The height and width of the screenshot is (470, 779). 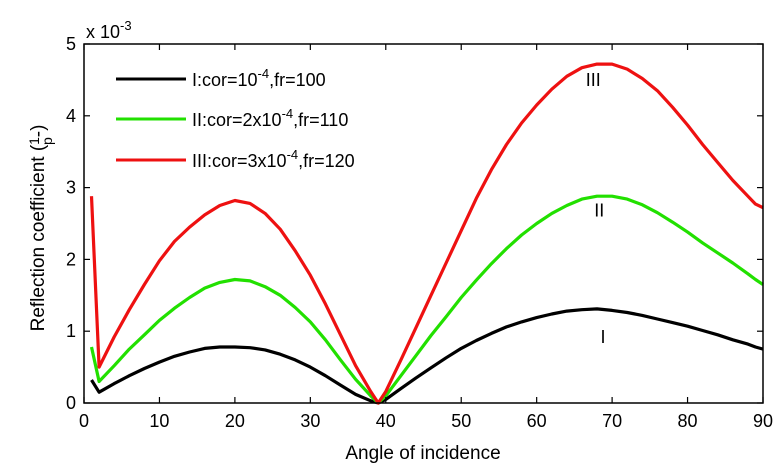 I want to click on y-axis-title: Reflection coefficient (1p-), so click(x=40, y=228).